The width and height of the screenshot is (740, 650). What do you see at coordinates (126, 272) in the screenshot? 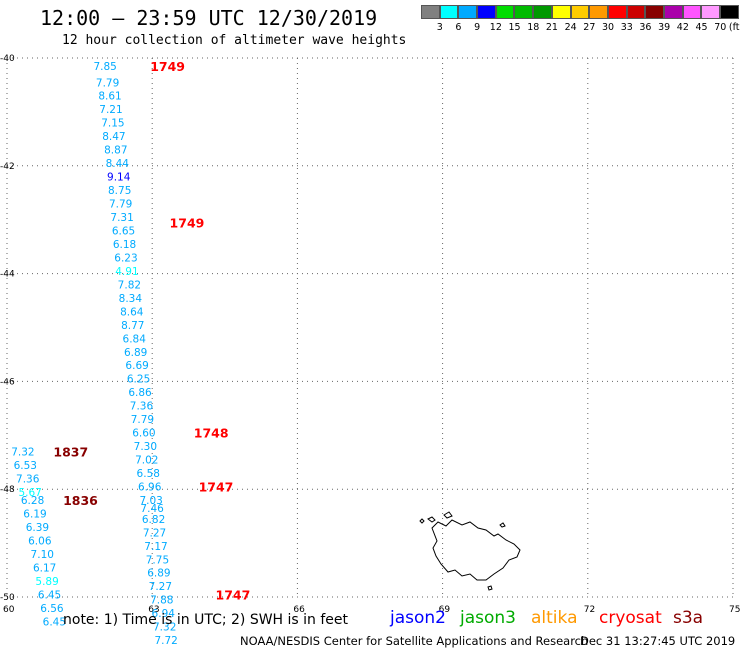
I see `wave-height-value: 4.91` at bounding box center [126, 272].